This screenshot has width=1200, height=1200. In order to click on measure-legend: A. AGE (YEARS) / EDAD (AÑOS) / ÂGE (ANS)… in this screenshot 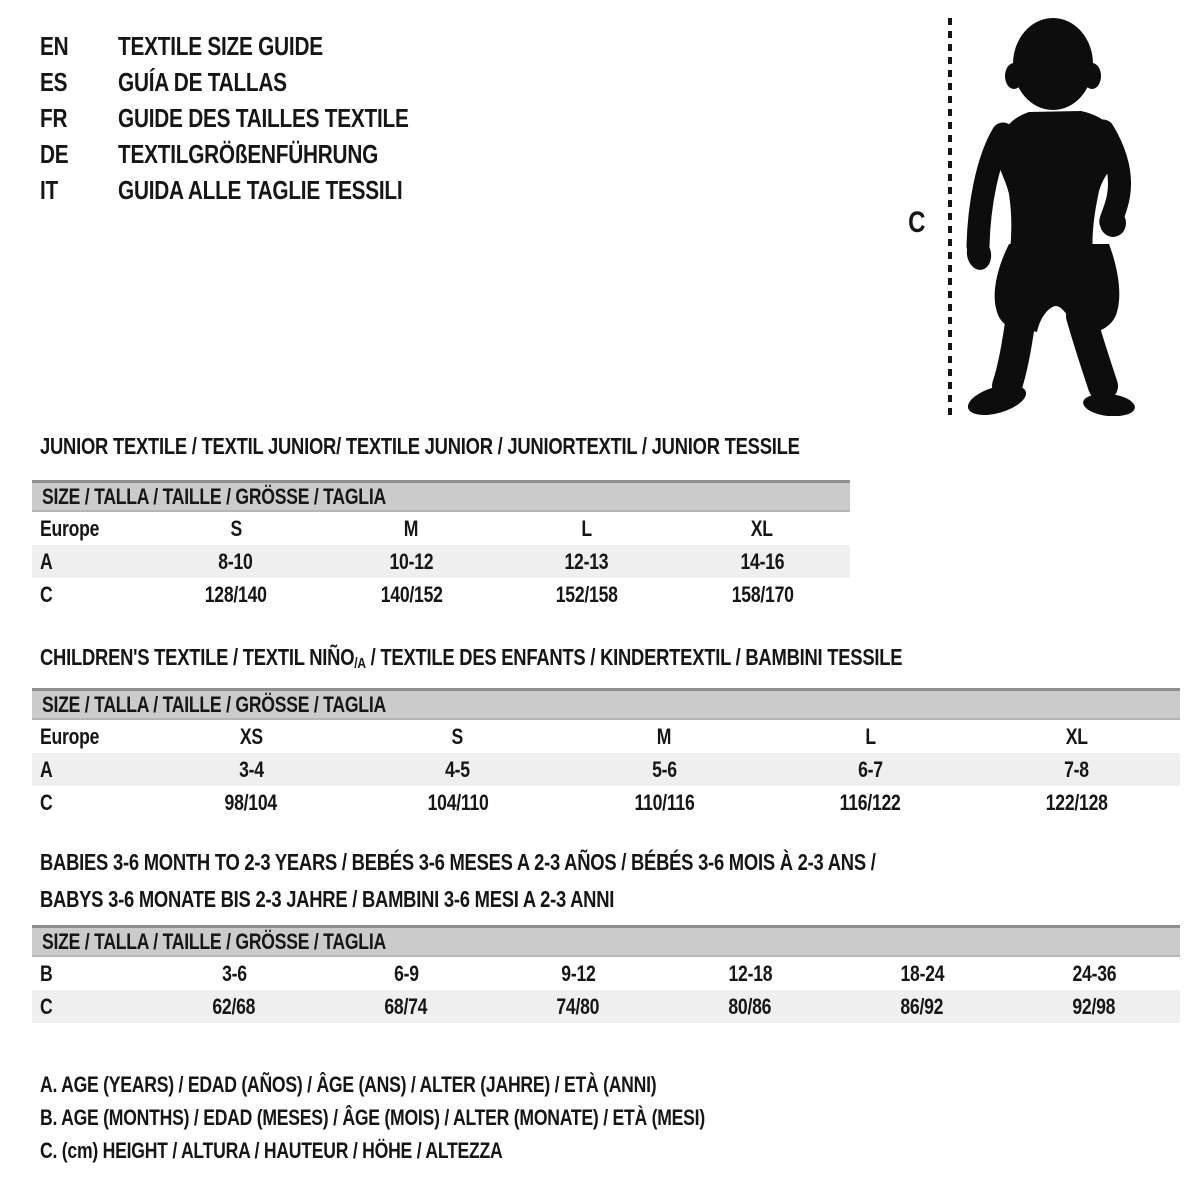, I will do `click(455, 1117)`.